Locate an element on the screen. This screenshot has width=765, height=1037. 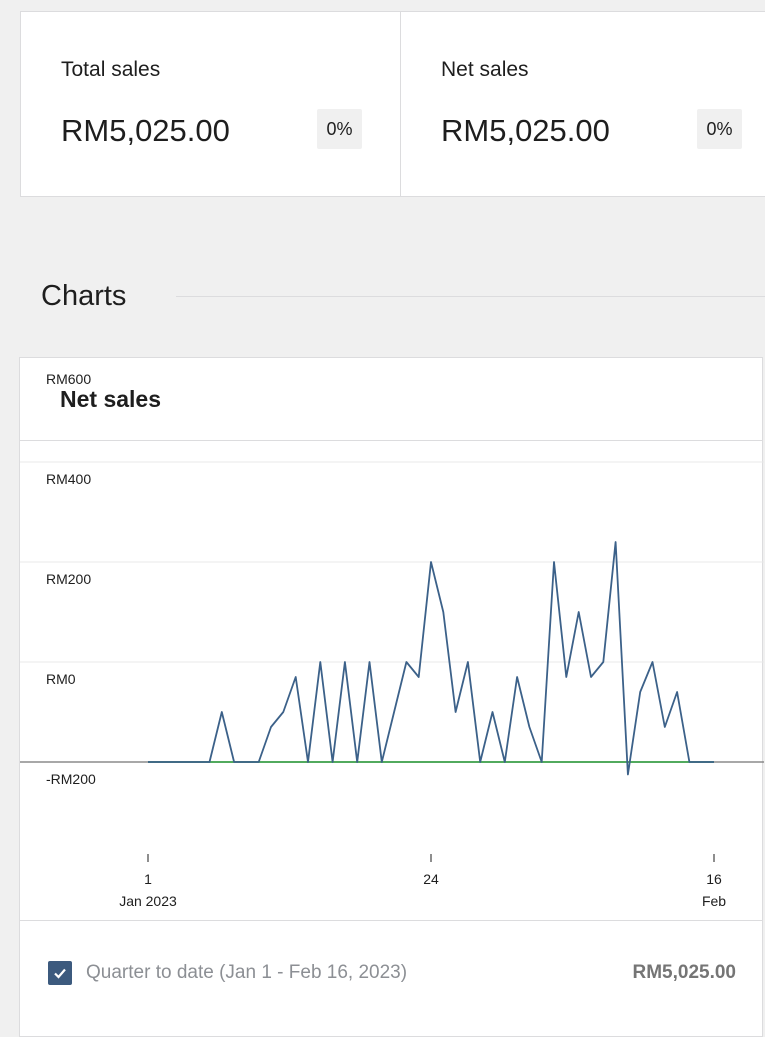
legend-total: RM5,025.00 is located at coordinates (684, 972).